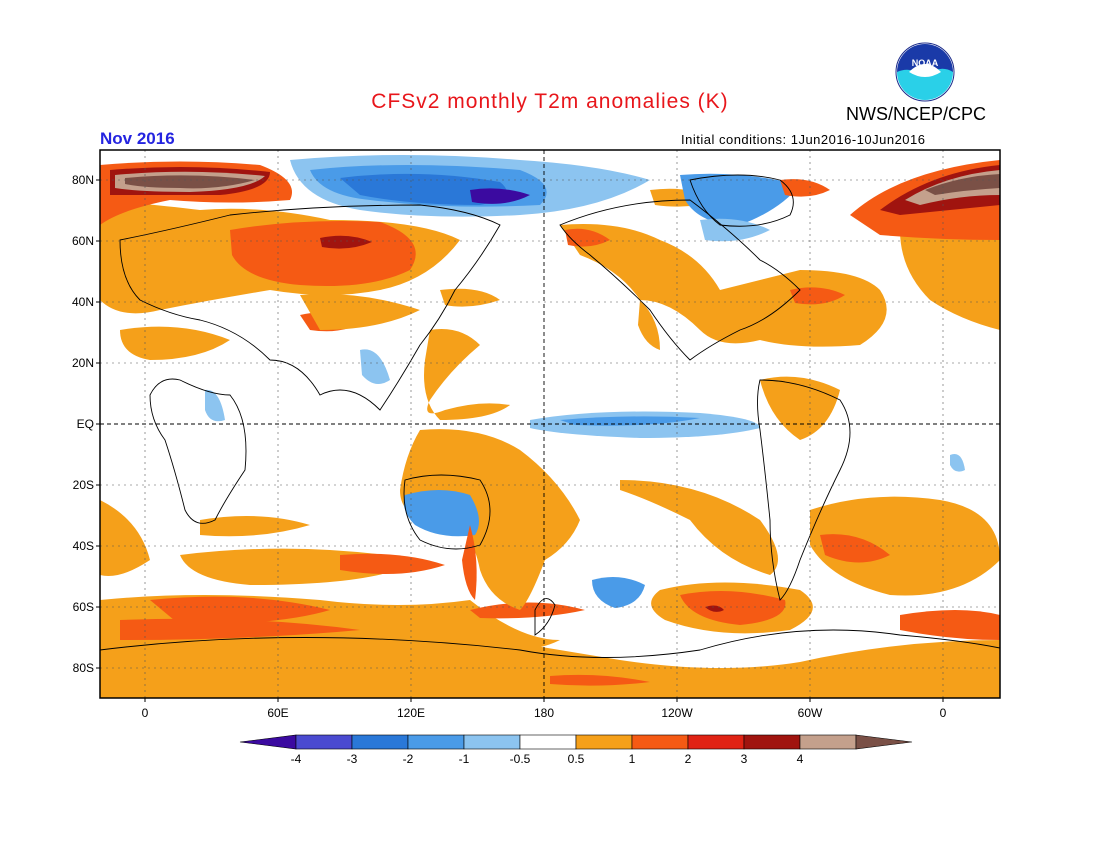 This screenshot has height=850, width=1100. Describe the element at coordinates (408, 759) in the screenshot. I see `colorbar-tick-label: -2` at that location.